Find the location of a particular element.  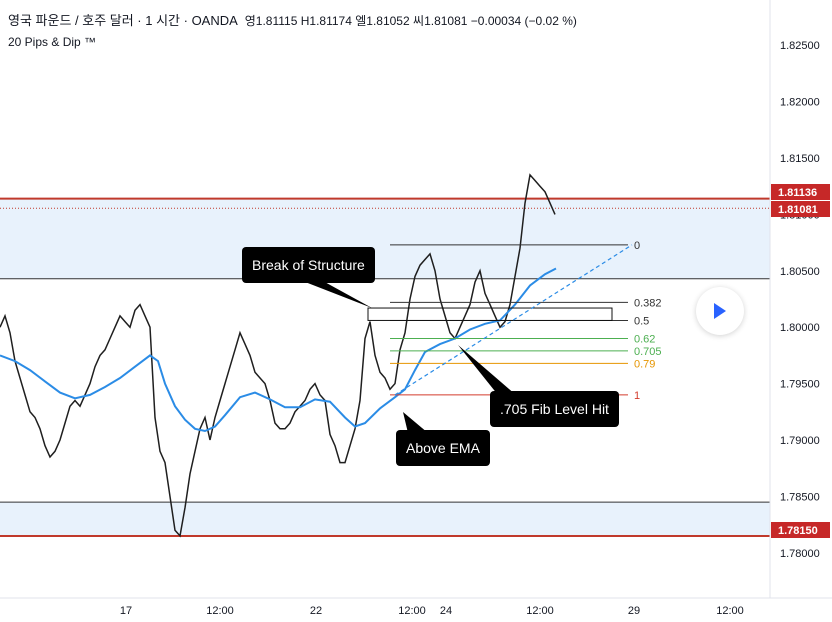

play-button is located at coordinates (720, 311).